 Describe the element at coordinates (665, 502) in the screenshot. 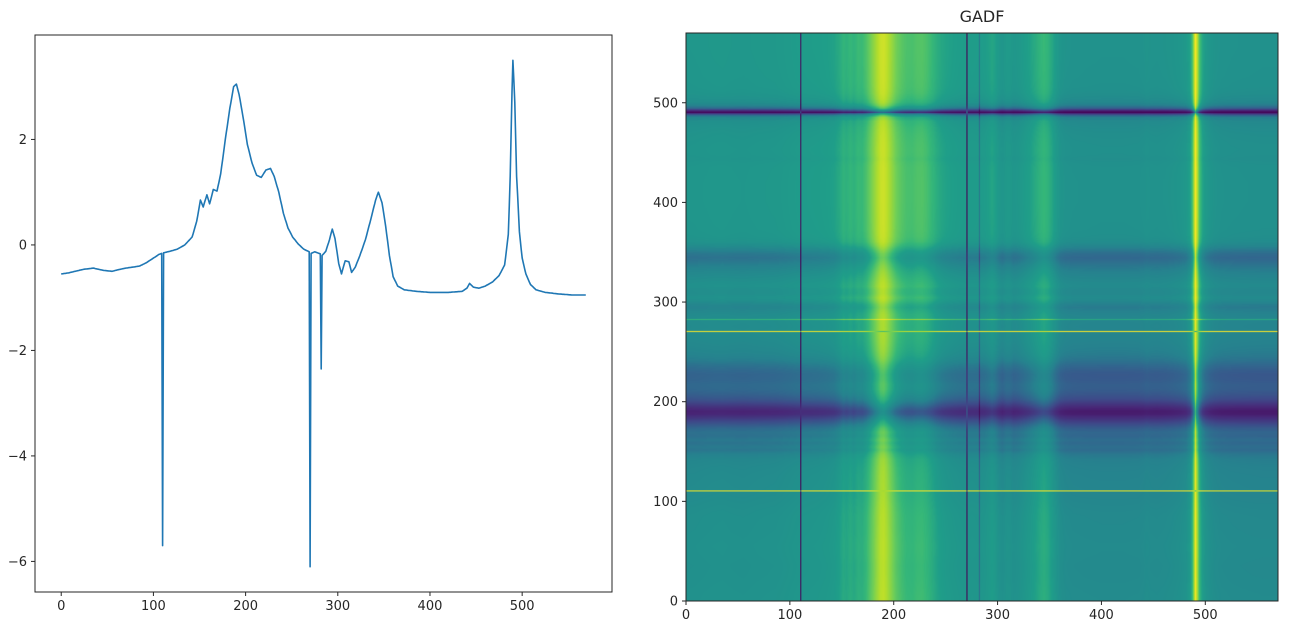

I see `y-tick-label: 100` at that location.